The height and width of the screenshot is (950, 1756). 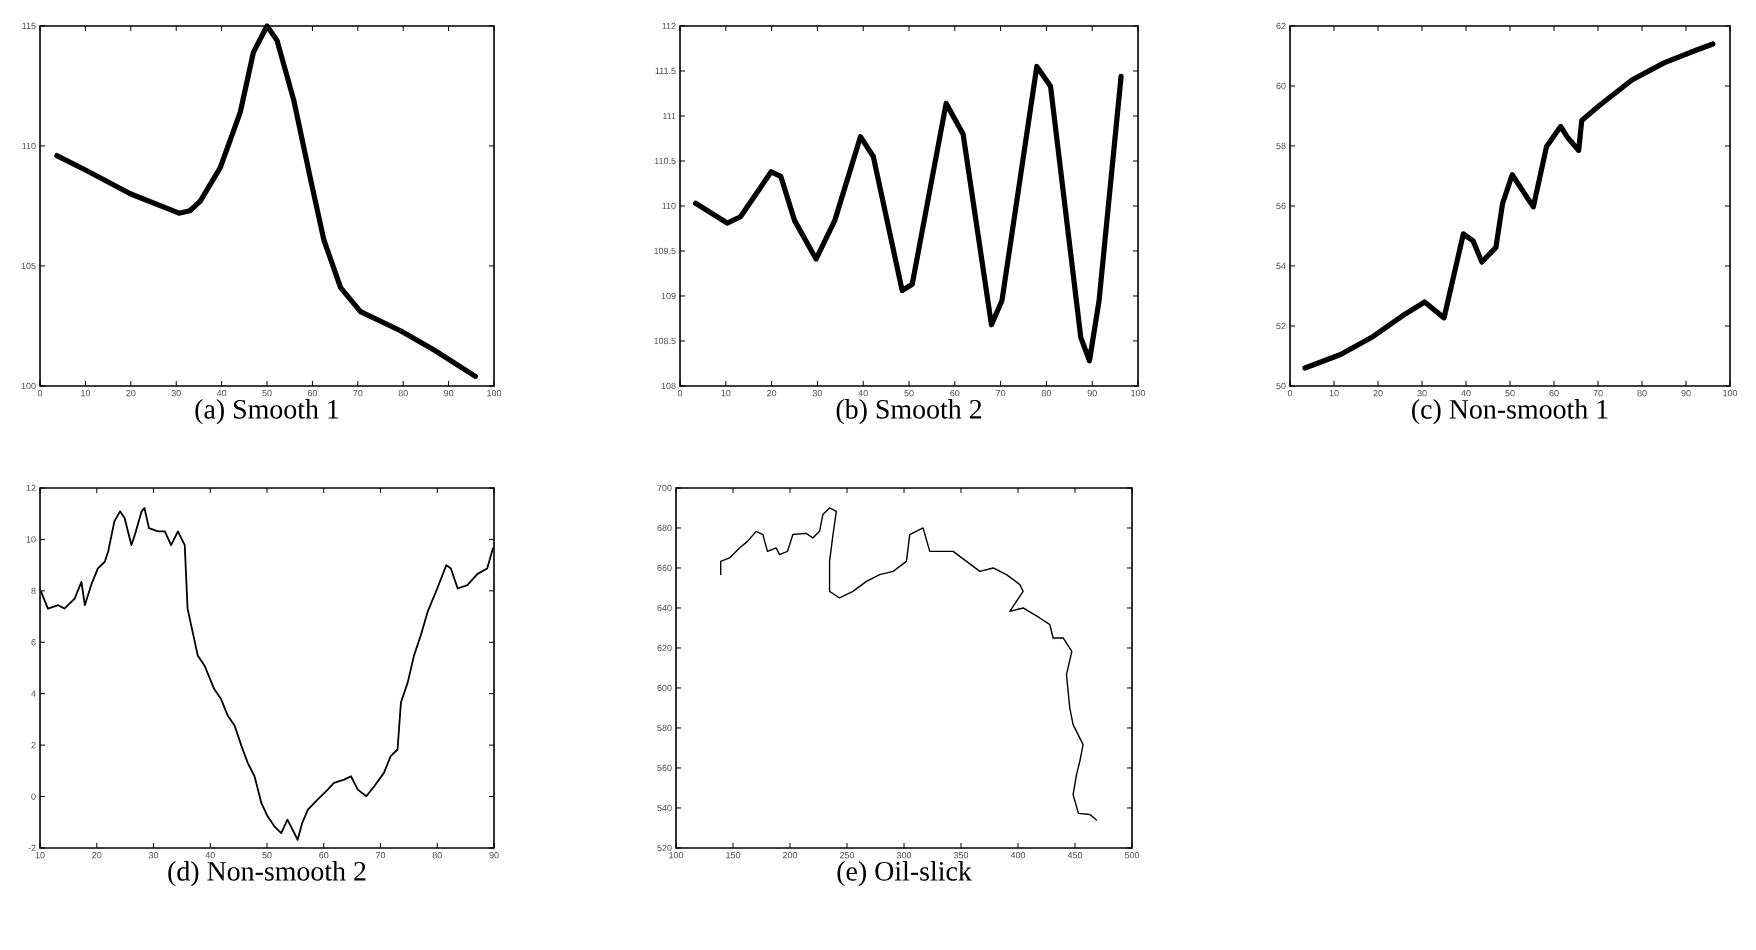 What do you see at coordinates (267, 874) in the screenshot?
I see `text: (d) Non-smooth 2` at bounding box center [267, 874].